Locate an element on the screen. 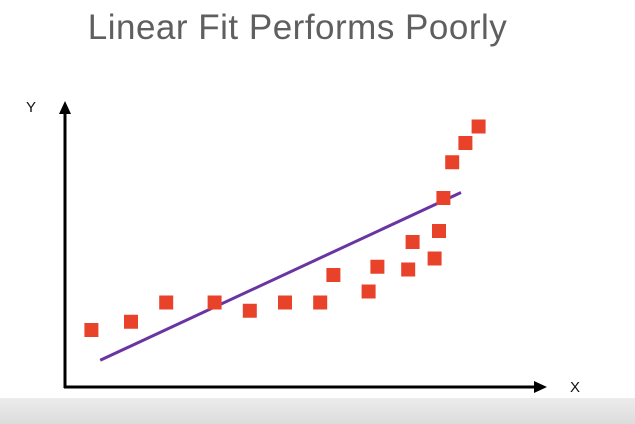  chart-title: Linear Fit Performs Poorly is located at coordinates (297, 27).